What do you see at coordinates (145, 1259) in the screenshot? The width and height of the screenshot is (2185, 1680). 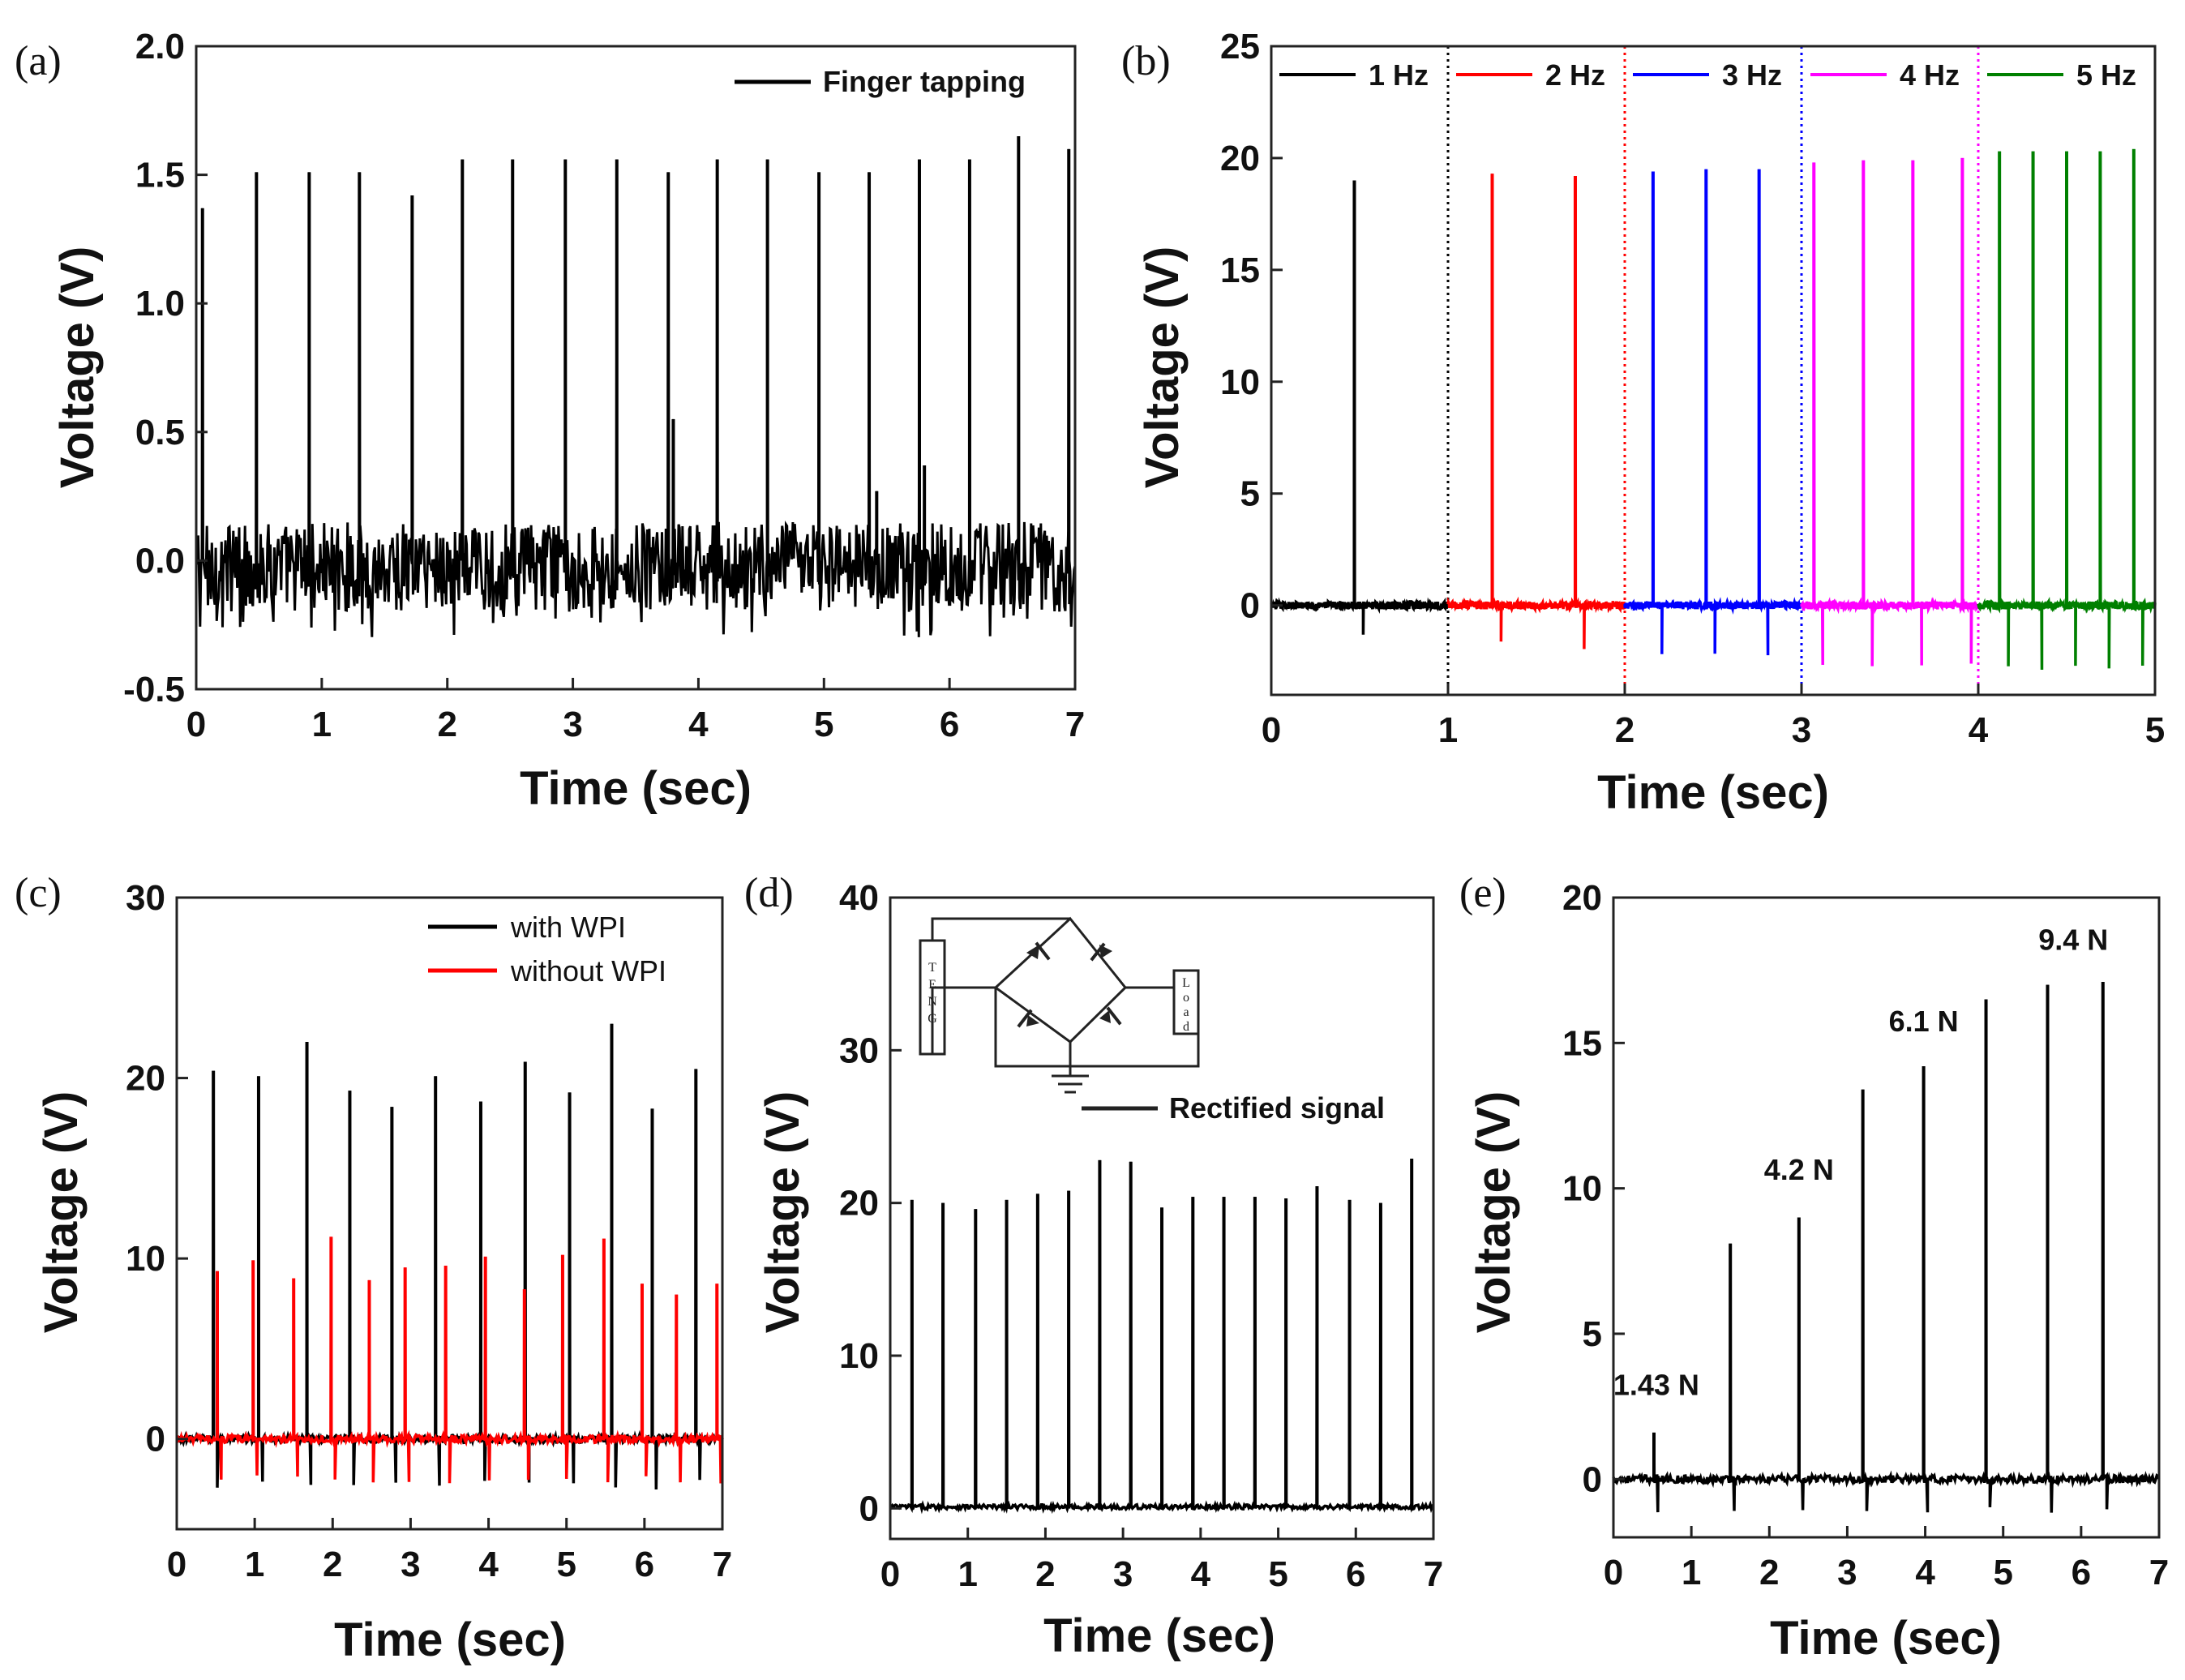 I see `y-tick-label-c-1: 10` at bounding box center [145, 1259].